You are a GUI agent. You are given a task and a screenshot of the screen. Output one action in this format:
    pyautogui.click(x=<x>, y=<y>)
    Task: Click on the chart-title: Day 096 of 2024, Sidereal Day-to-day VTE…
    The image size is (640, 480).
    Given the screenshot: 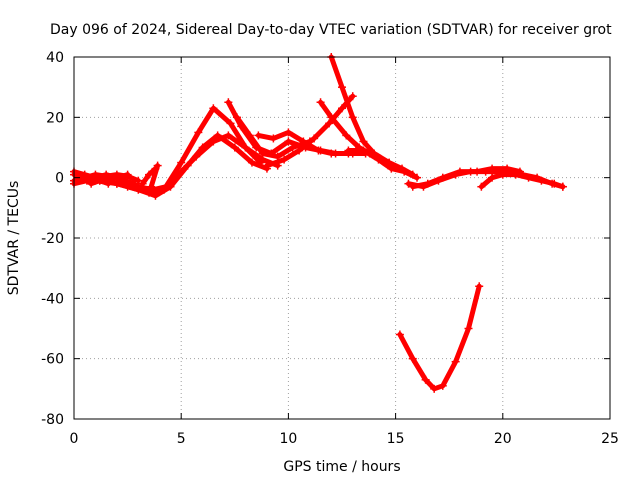 What is the action you would take?
    pyautogui.click(x=331, y=30)
    